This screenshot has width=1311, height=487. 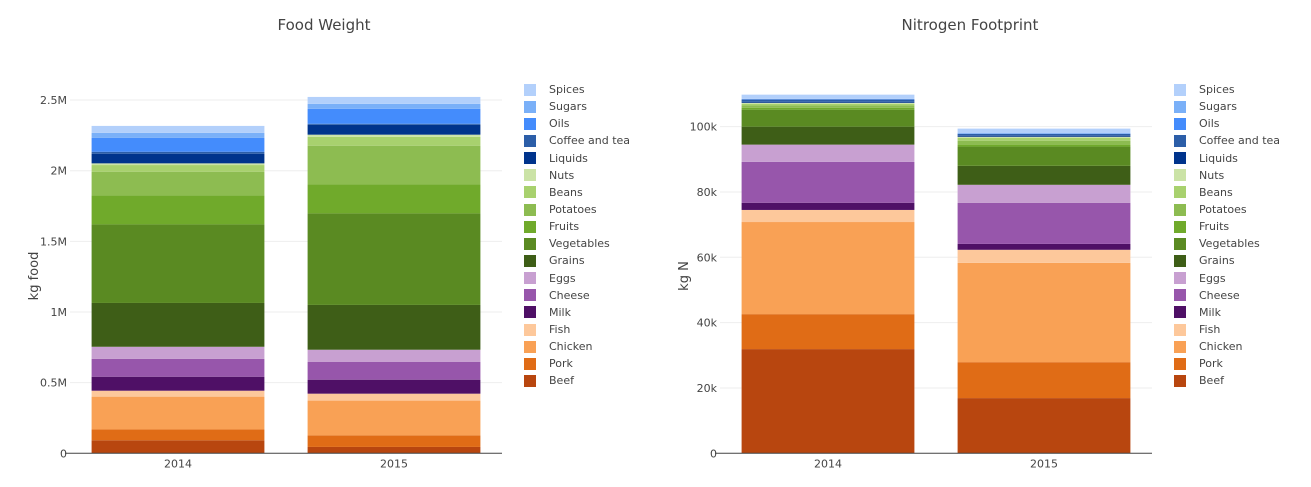 What do you see at coordinates (178, 135) in the screenshot?
I see `bar-segment-sugars-2014` at bounding box center [178, 135].